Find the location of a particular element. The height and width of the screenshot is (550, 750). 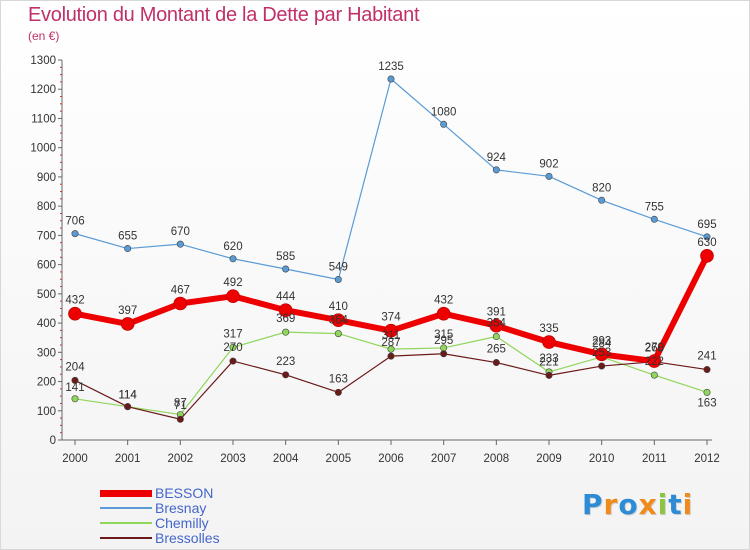

data-label-bresnay: 549 is located at coordinates (338, 268).